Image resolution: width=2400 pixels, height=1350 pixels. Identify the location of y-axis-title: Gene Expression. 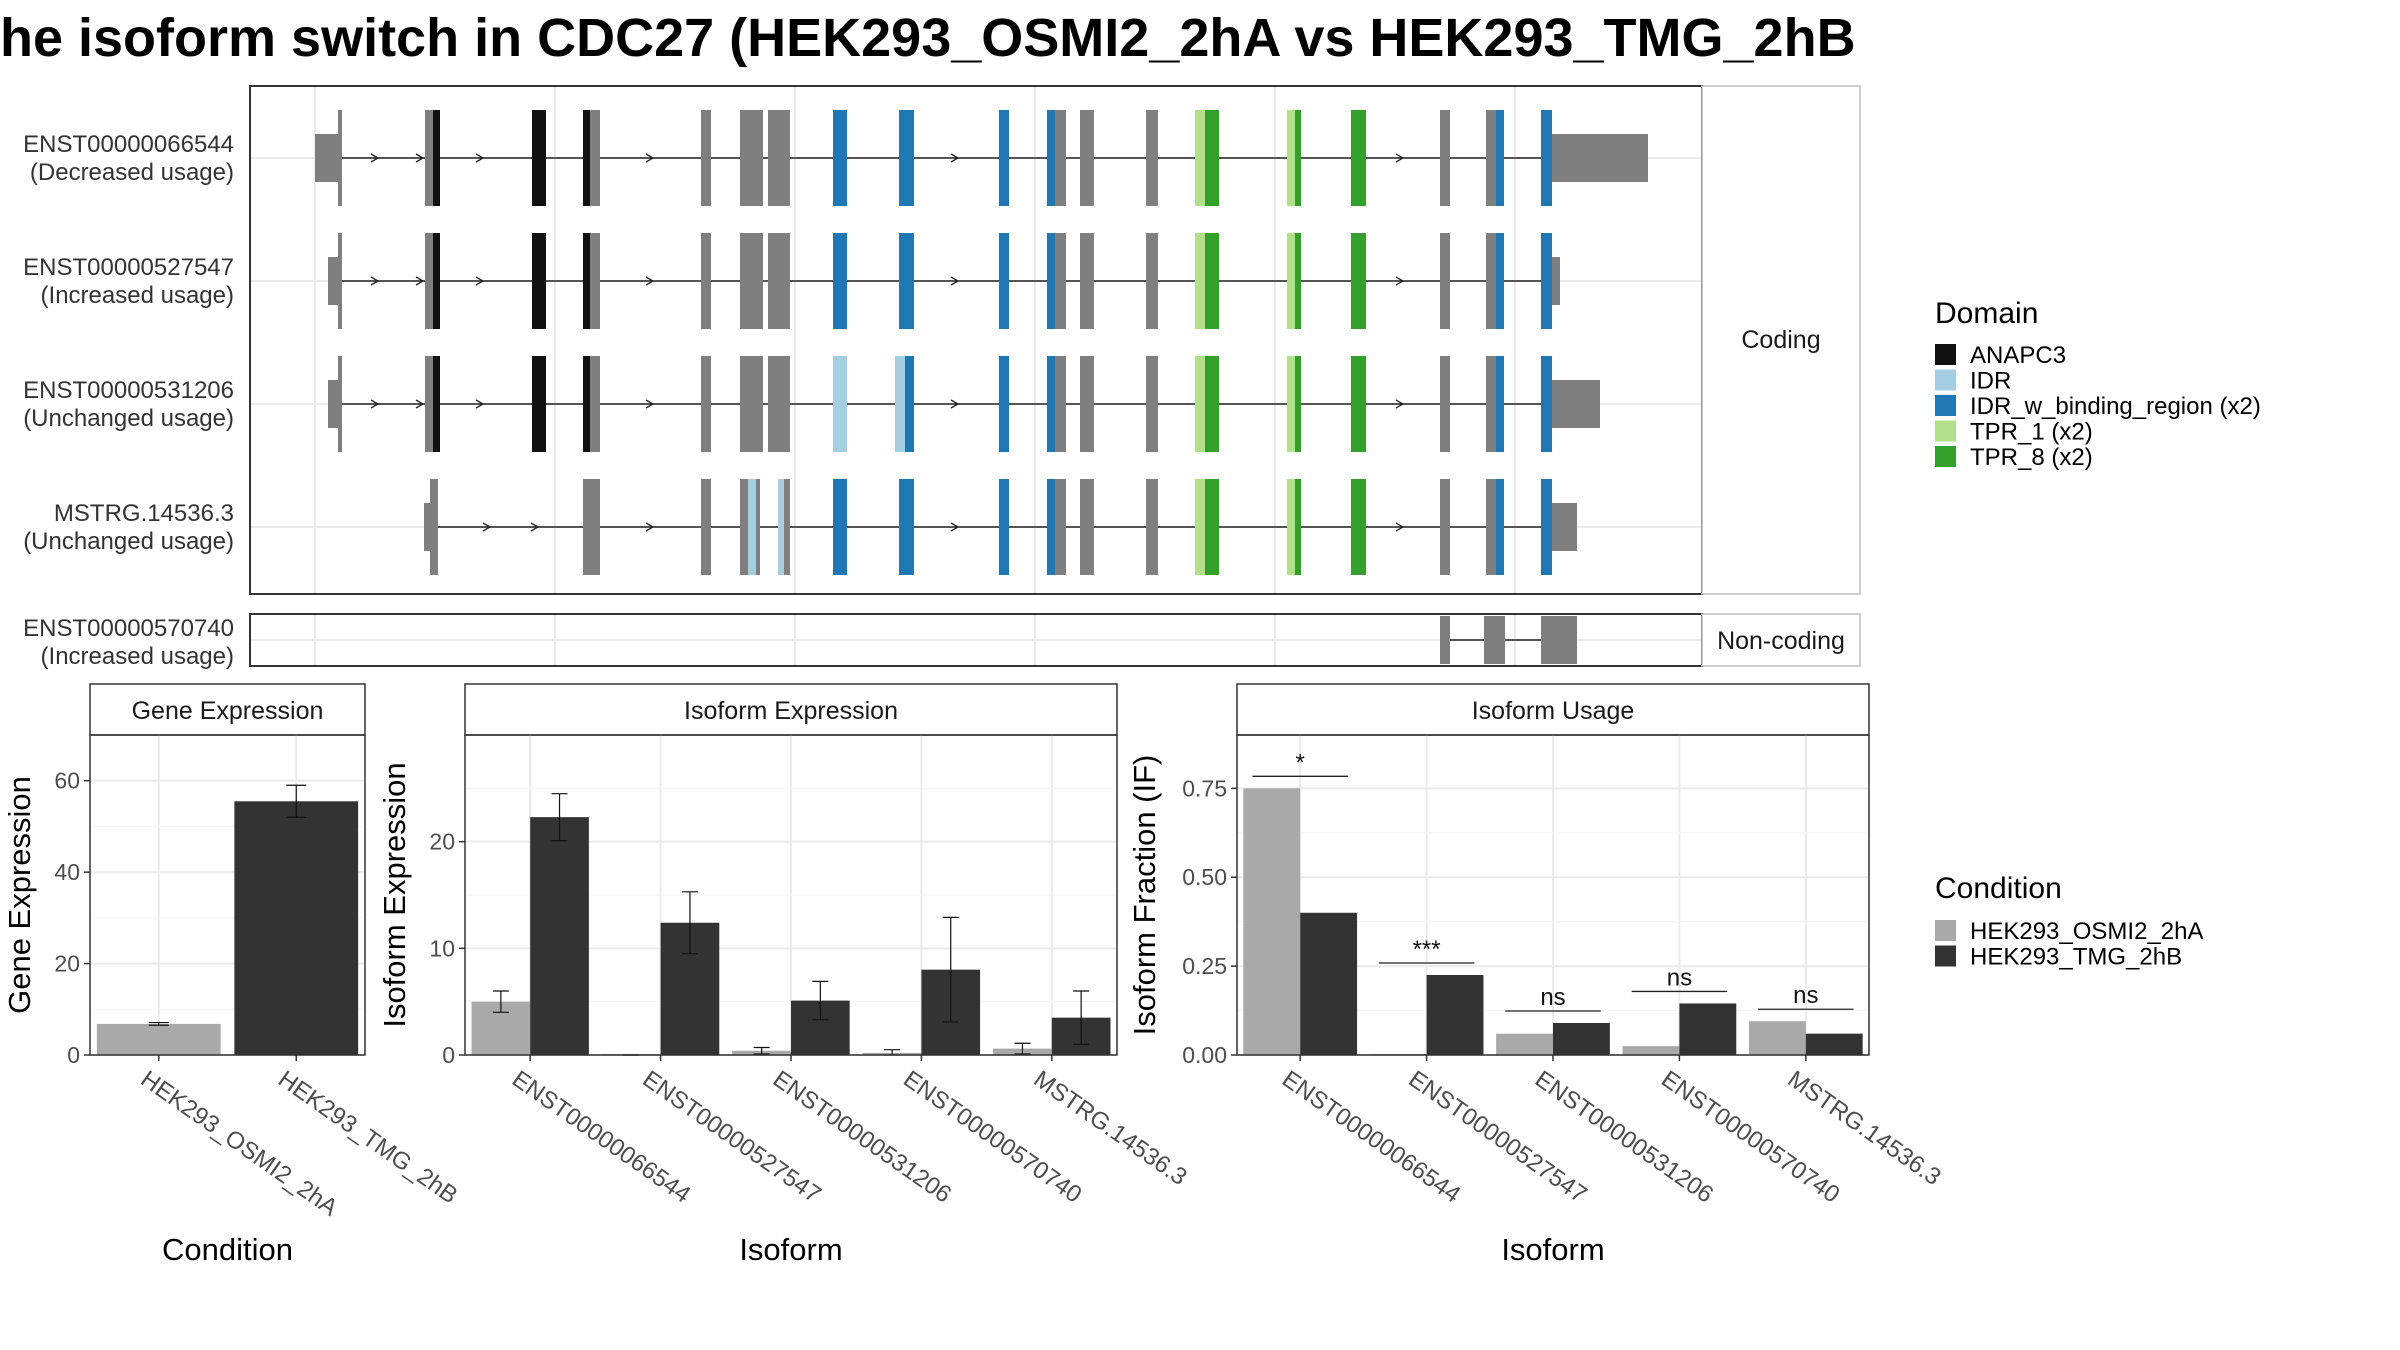
(19, 895).